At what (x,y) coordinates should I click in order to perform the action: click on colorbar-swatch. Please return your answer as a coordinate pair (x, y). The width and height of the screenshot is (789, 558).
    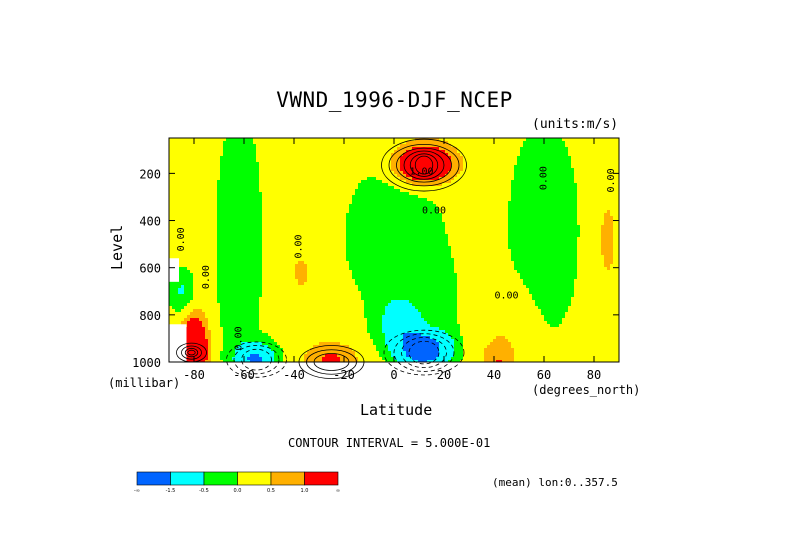
    Looking at the image, I should click on (321, 478).